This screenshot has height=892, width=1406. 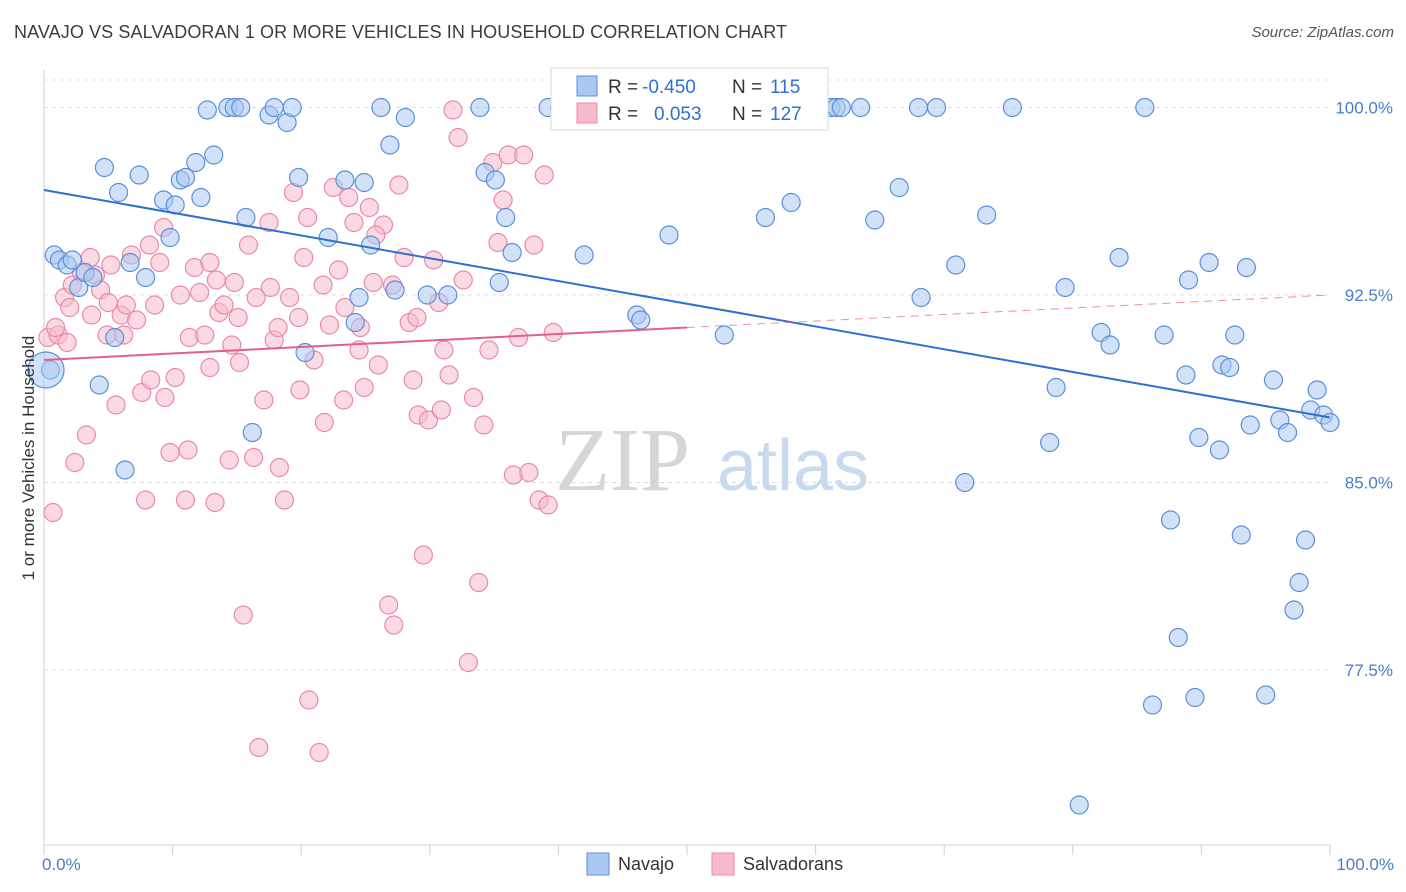 What do you see at coordinates (587, 86) in the screenshot?
I see `legend-navajo-swatch` at bounding box center [587, 86].